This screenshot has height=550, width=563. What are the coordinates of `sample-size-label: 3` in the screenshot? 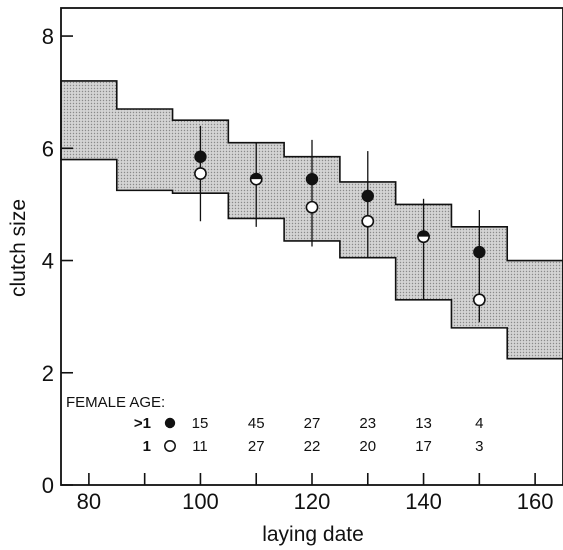 It's located at (479, 446).